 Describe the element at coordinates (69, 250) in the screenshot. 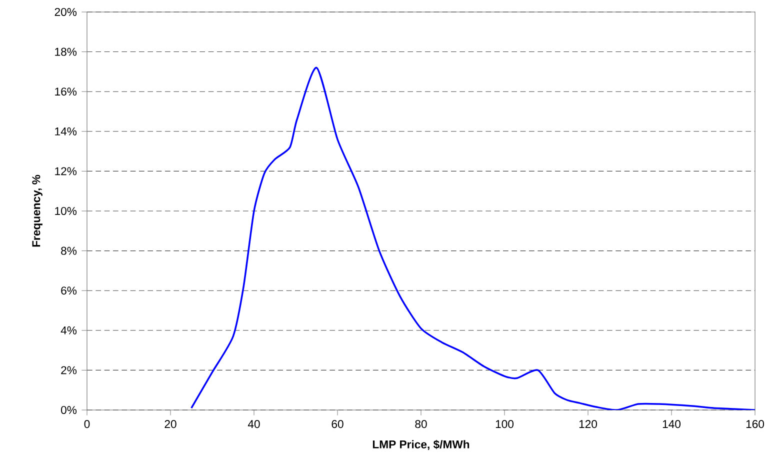

I see `y-tick-label: 8%` at that location.